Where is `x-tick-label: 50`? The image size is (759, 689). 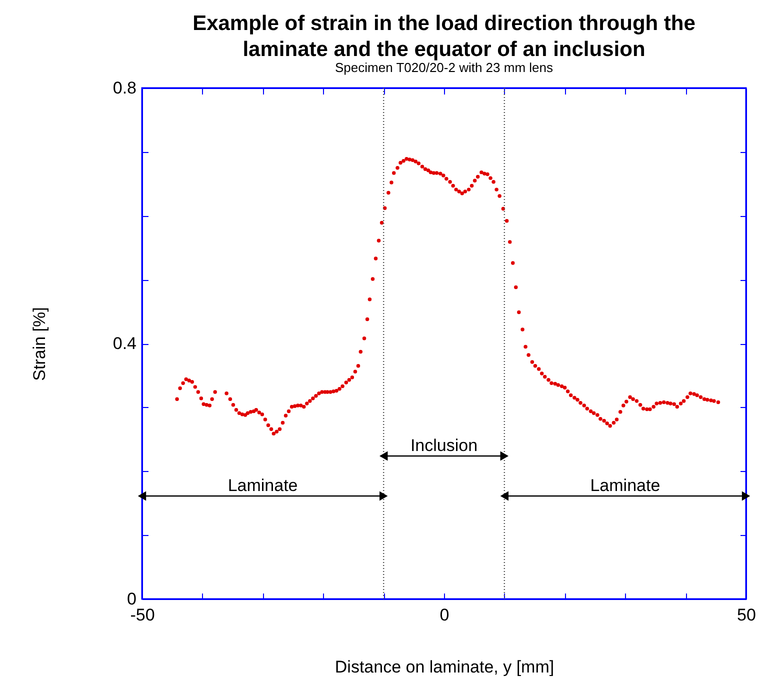 x-tick-label: 50 is located at coordinates (746, 615).